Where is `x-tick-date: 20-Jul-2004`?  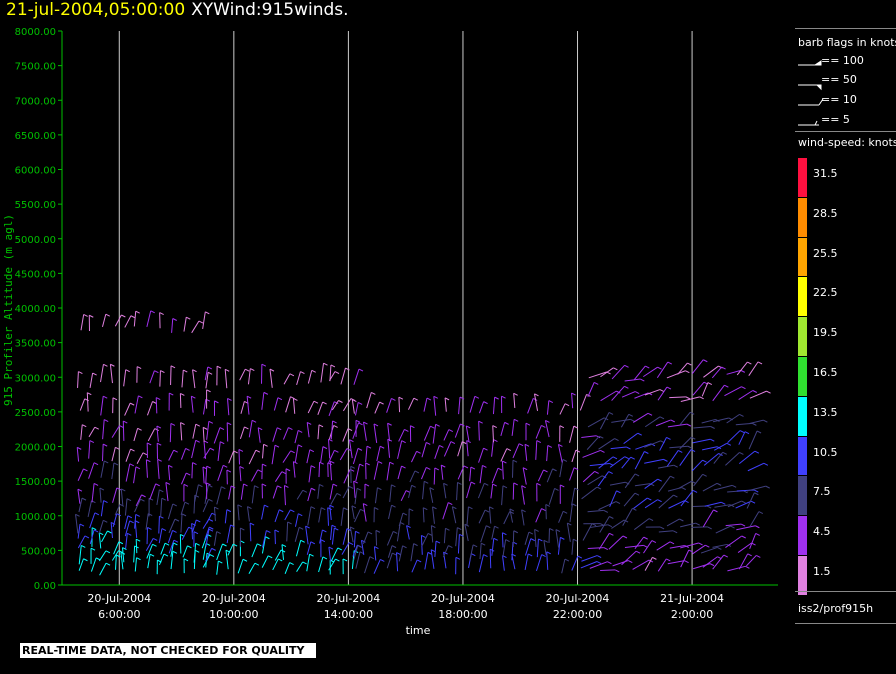 x-tick-date: 20-Jul-2004 is located at coordinates (578, 598).